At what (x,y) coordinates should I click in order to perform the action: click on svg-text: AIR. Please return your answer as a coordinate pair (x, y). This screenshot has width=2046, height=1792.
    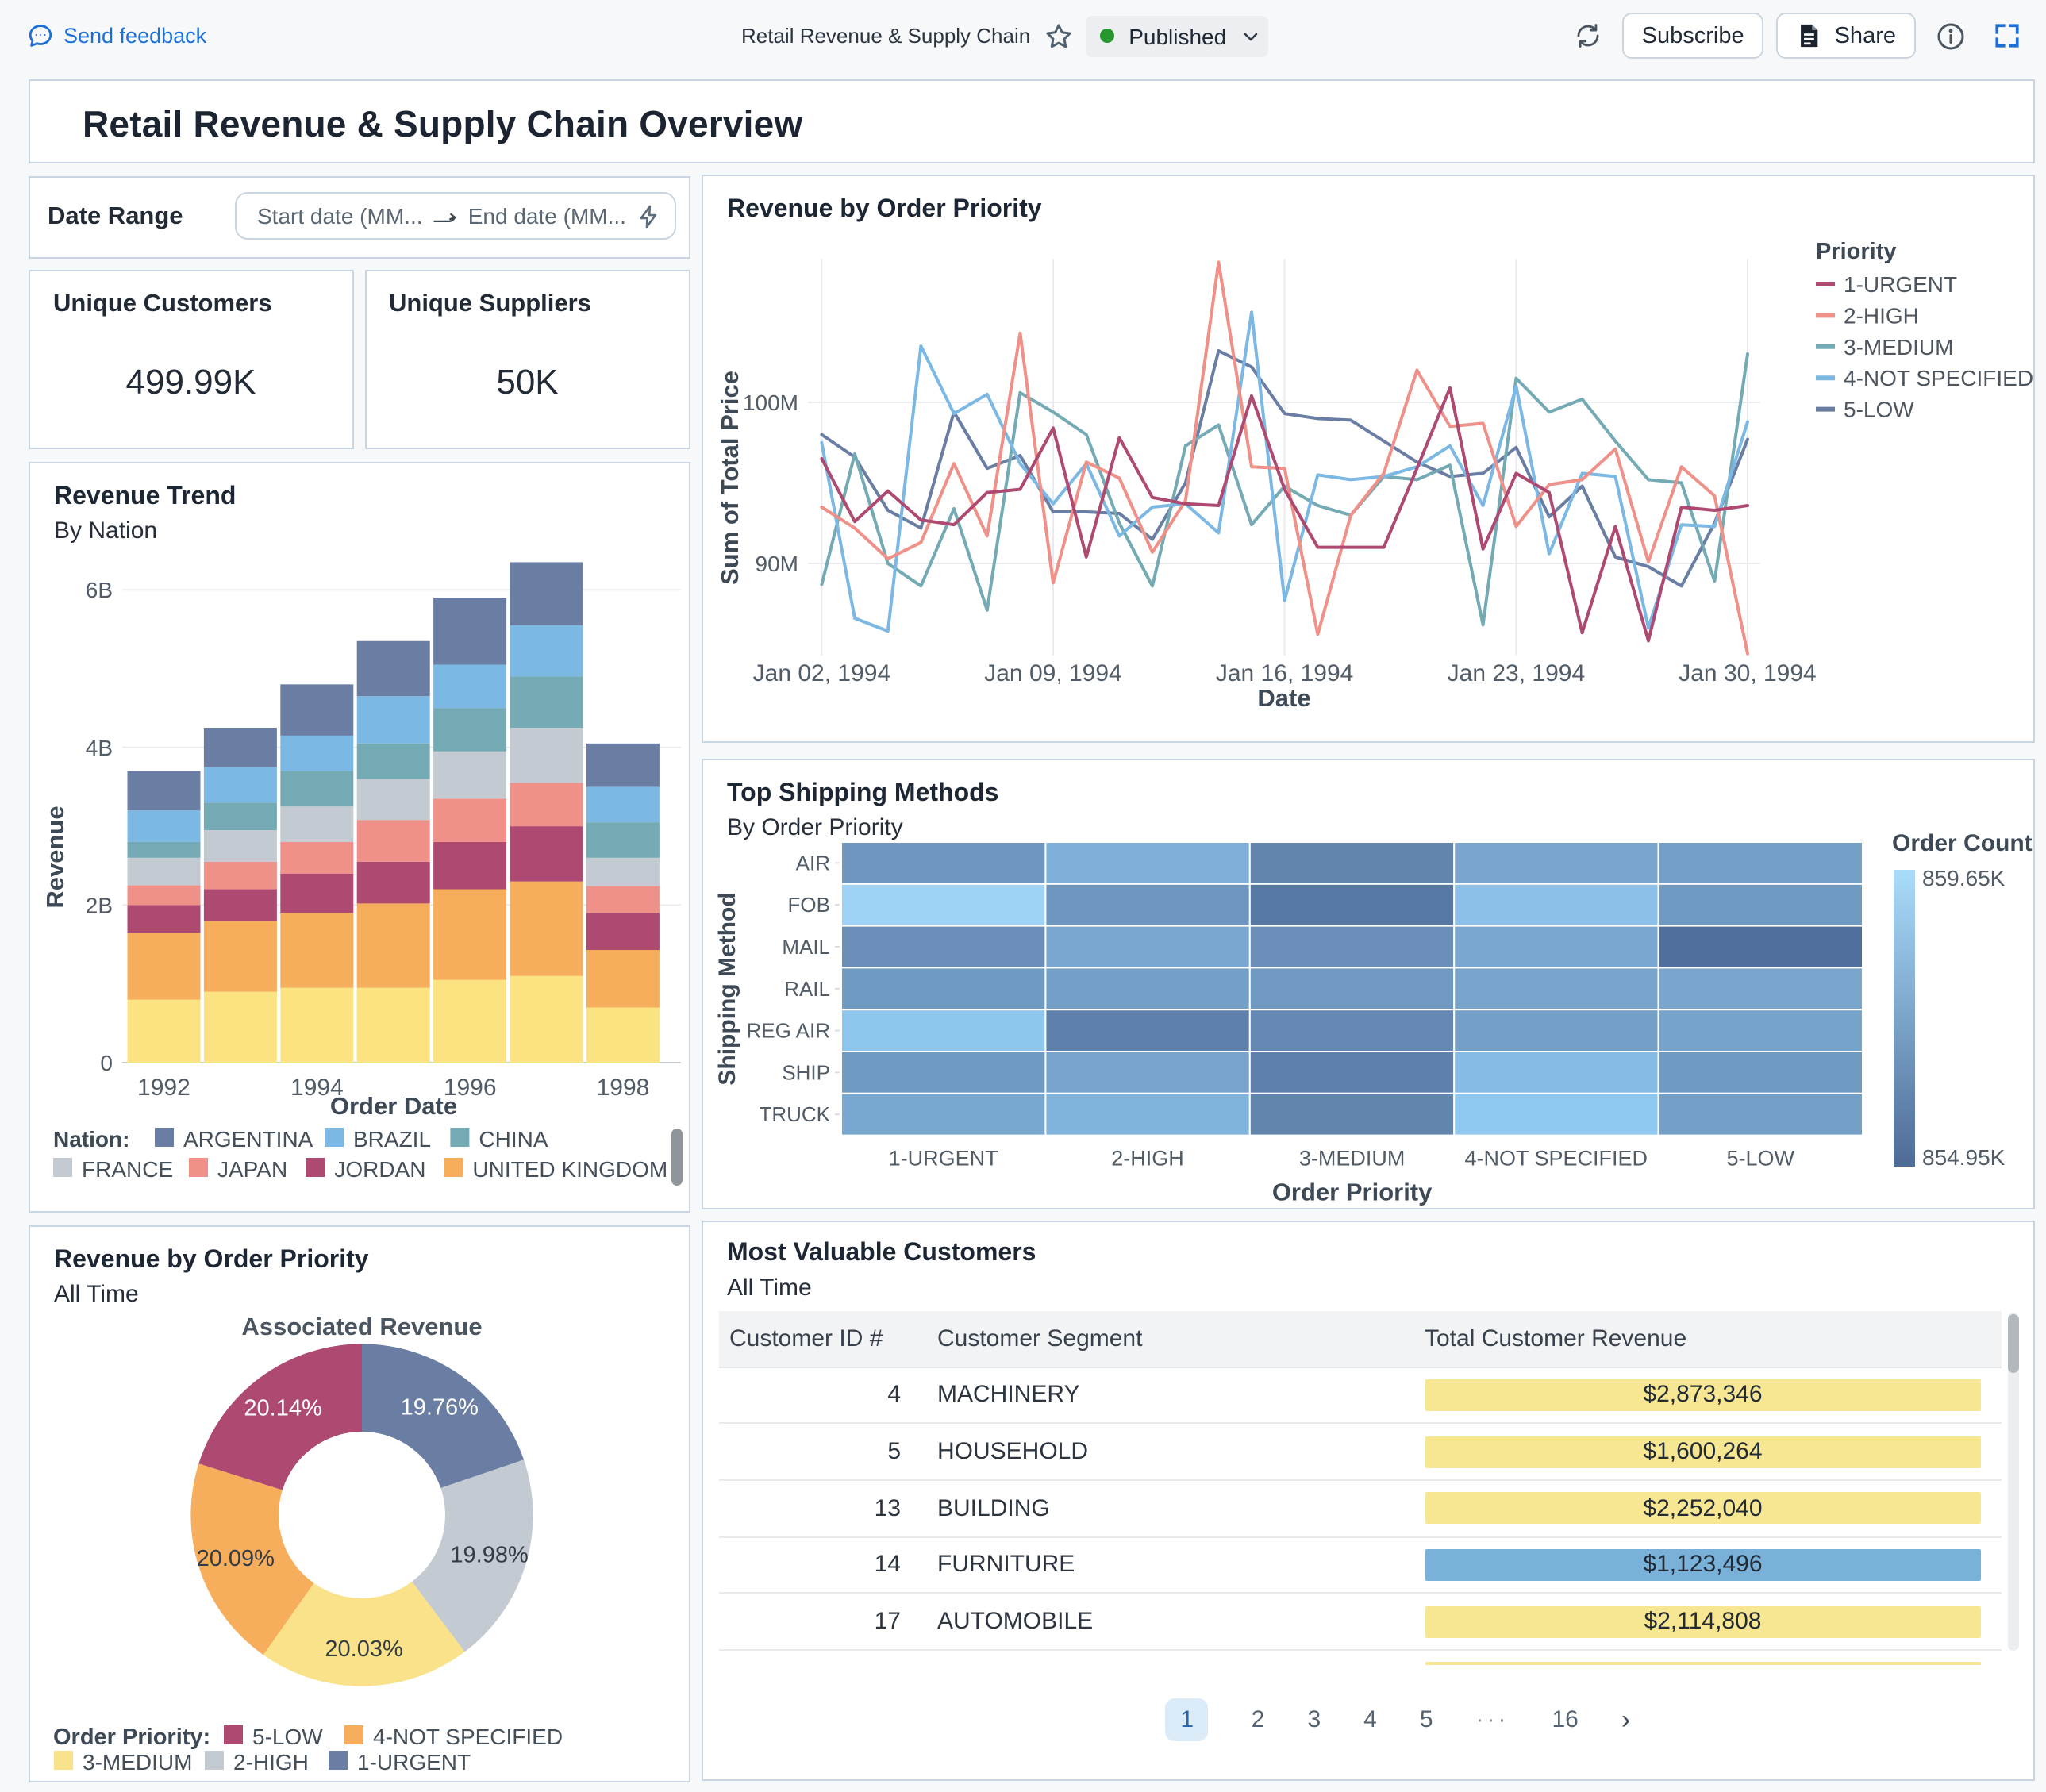
    Looking at the image, I should click on (813, 862).